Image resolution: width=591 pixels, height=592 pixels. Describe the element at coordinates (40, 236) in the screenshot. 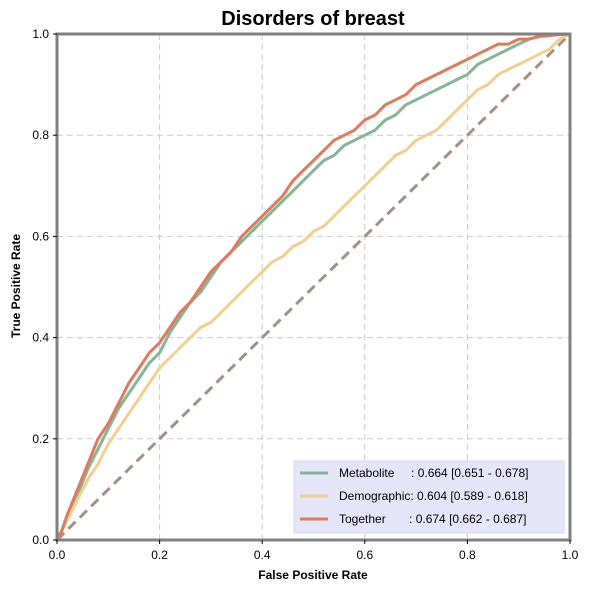

I see `y-tick-label: 0.6` at that location.